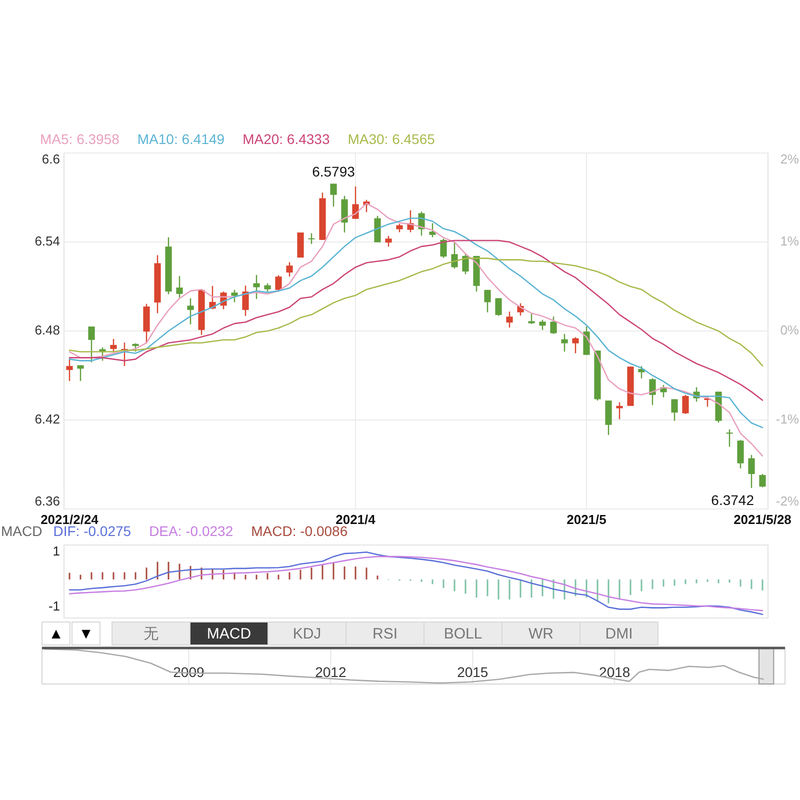 This screenshot has height=800, width=800. Describe the element at coordinates (191, 531) in the screenshot. I see `legend-item: DEA: -0.0232` at that location.